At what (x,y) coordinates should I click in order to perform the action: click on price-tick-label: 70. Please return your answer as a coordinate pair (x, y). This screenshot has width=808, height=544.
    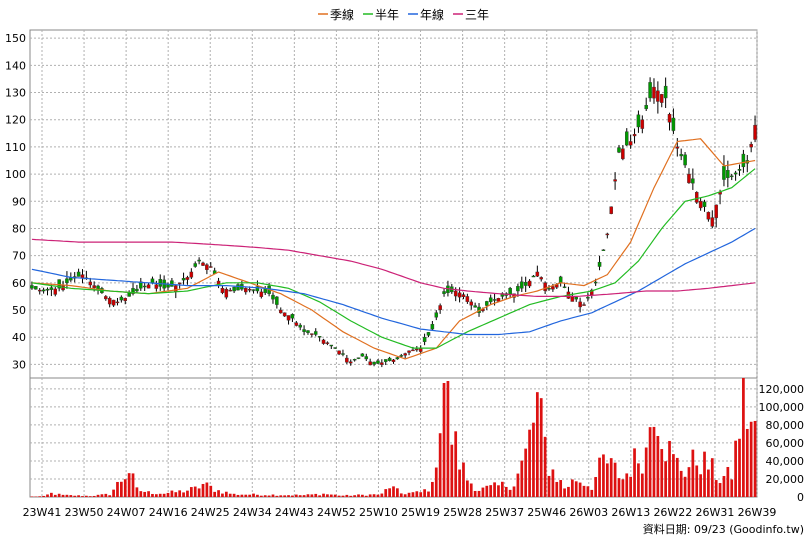
    Looking at the image, I should click on (19, 256).